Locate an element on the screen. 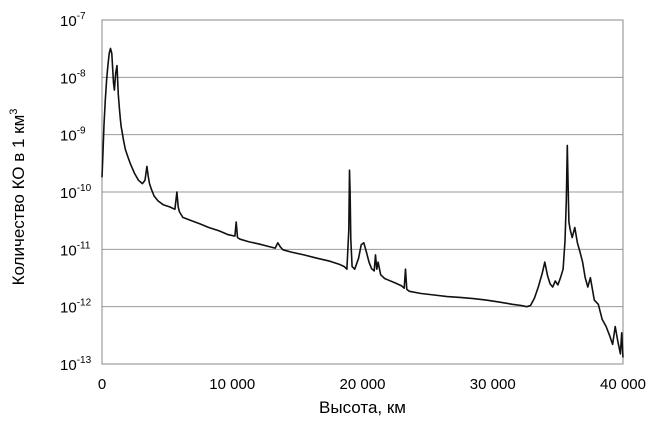 This screenshot has width=648, height=421. y-tick-label: 10⁻⁸ is located at coordinates (73, 77).